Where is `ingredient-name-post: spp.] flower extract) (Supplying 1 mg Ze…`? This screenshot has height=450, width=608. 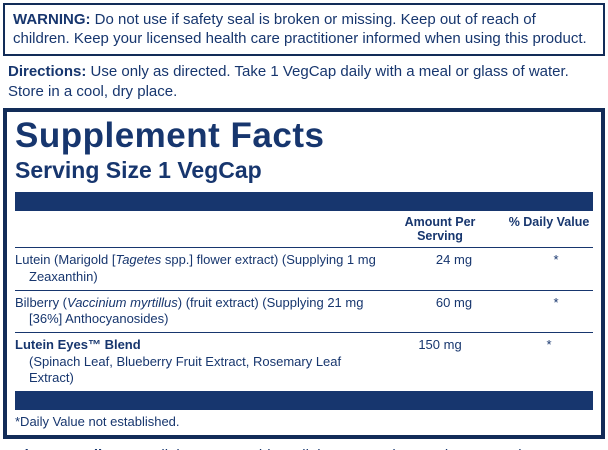 ingredient-name-post: spp.] flower extract) (Supplying 1 mg Ze… is located at coordinates (202, 268).